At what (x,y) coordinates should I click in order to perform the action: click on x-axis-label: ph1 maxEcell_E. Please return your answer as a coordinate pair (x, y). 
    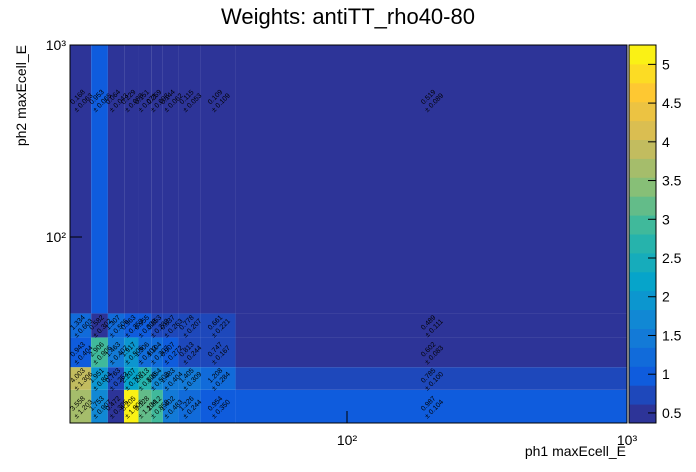
    Looking at the image, I should click on (575, 451).